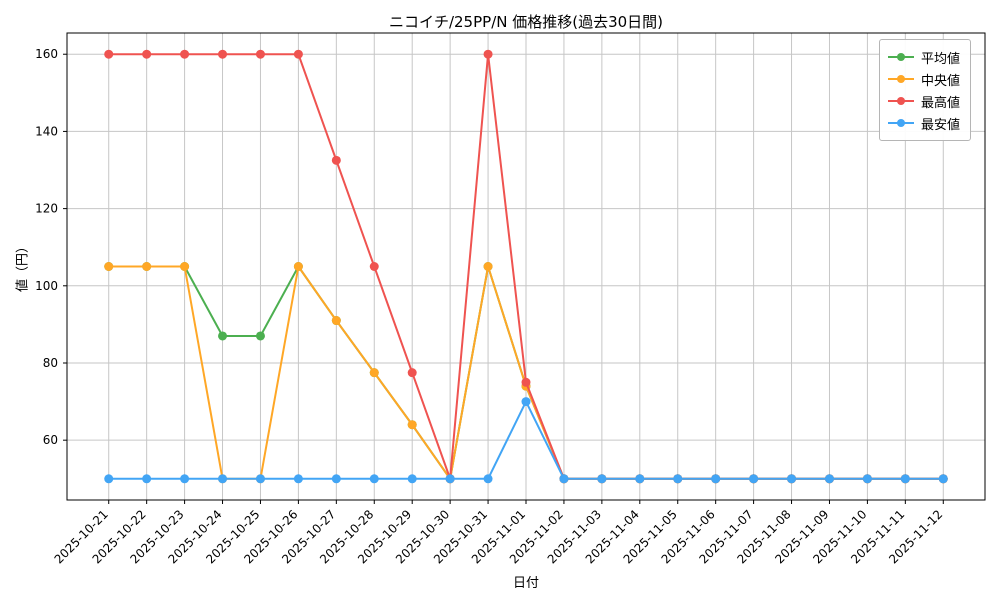  What do you see at coordinates (46, 286) in the screenshot?
I see `y-tick-label: 100` at bounding box center [46, 286].